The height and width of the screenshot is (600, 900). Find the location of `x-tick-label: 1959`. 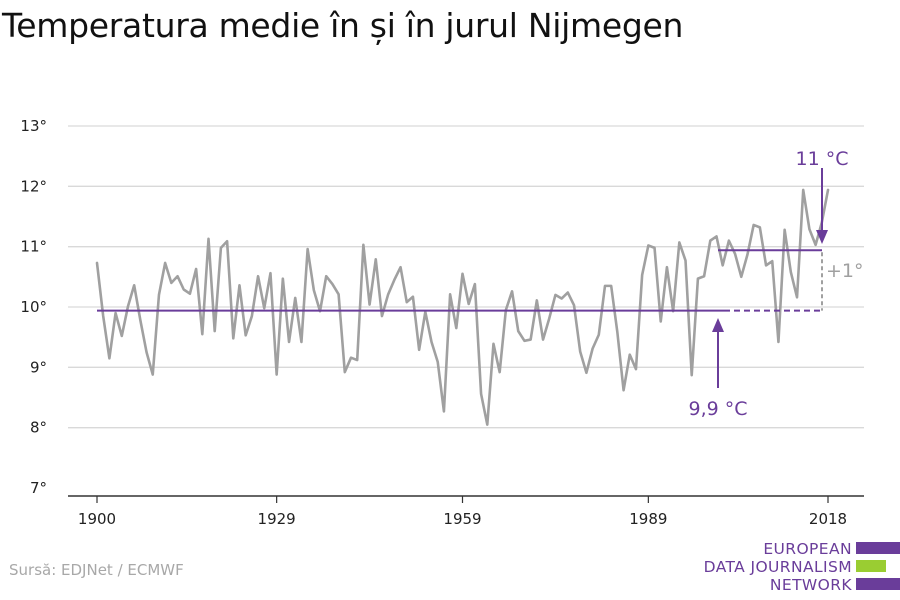

x-tick-label: 1959 is located at coordinates (462, 519).